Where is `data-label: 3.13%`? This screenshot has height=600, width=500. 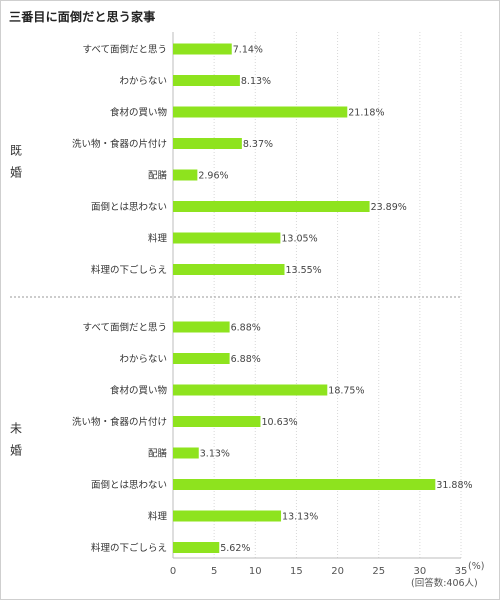 data-label: 3.13% is located at coordinates (215, 454).